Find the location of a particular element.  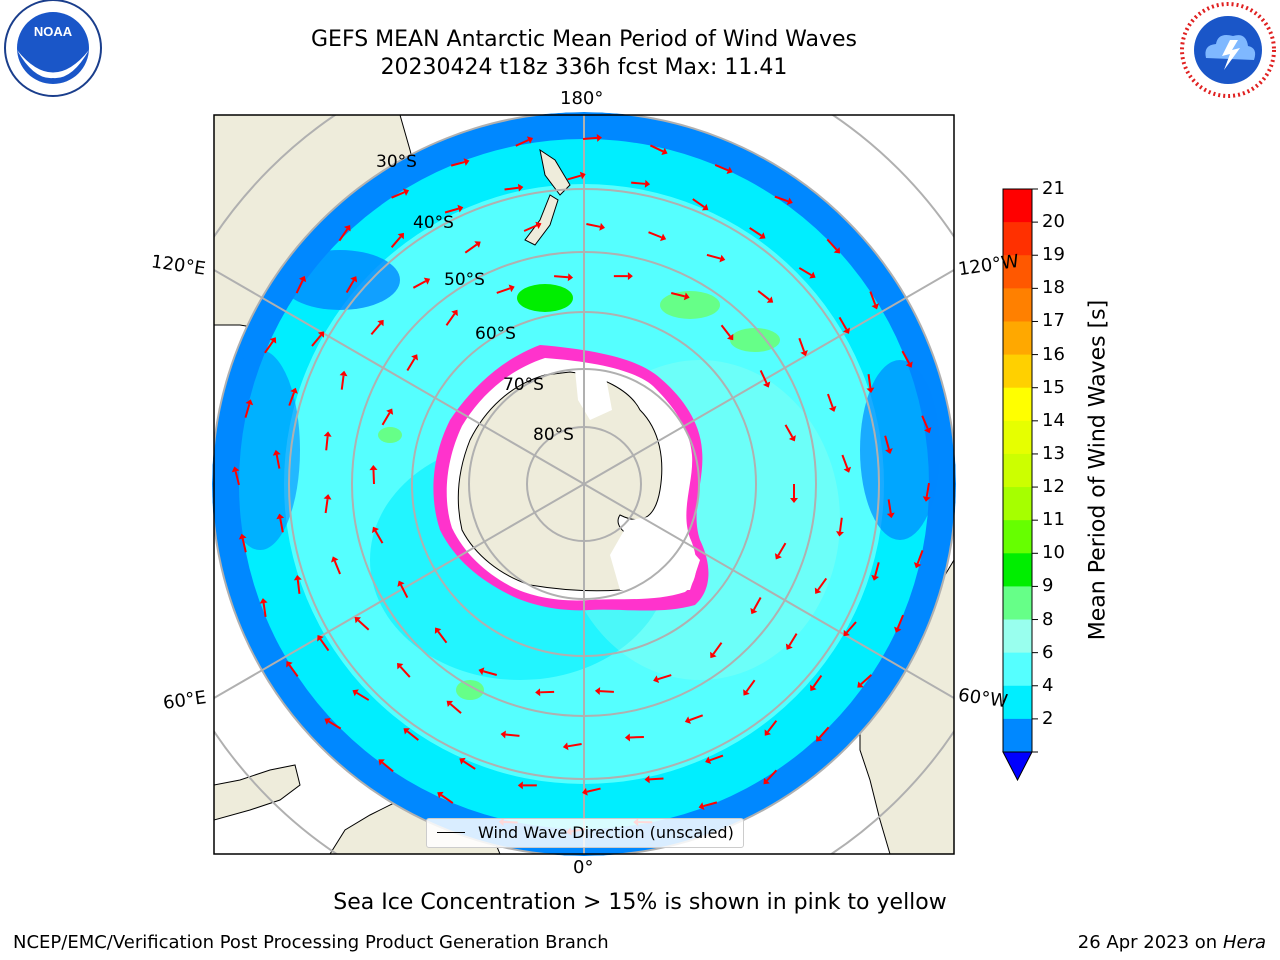

ice-shelf is located at coordinates (655, 552).